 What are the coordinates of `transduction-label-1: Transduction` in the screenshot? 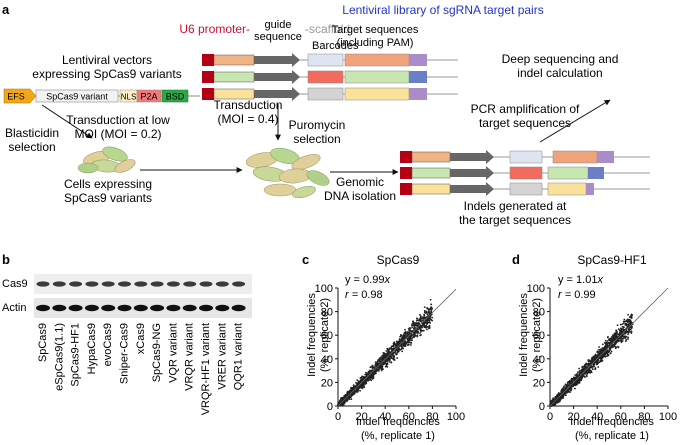 It's located at (248, 105).